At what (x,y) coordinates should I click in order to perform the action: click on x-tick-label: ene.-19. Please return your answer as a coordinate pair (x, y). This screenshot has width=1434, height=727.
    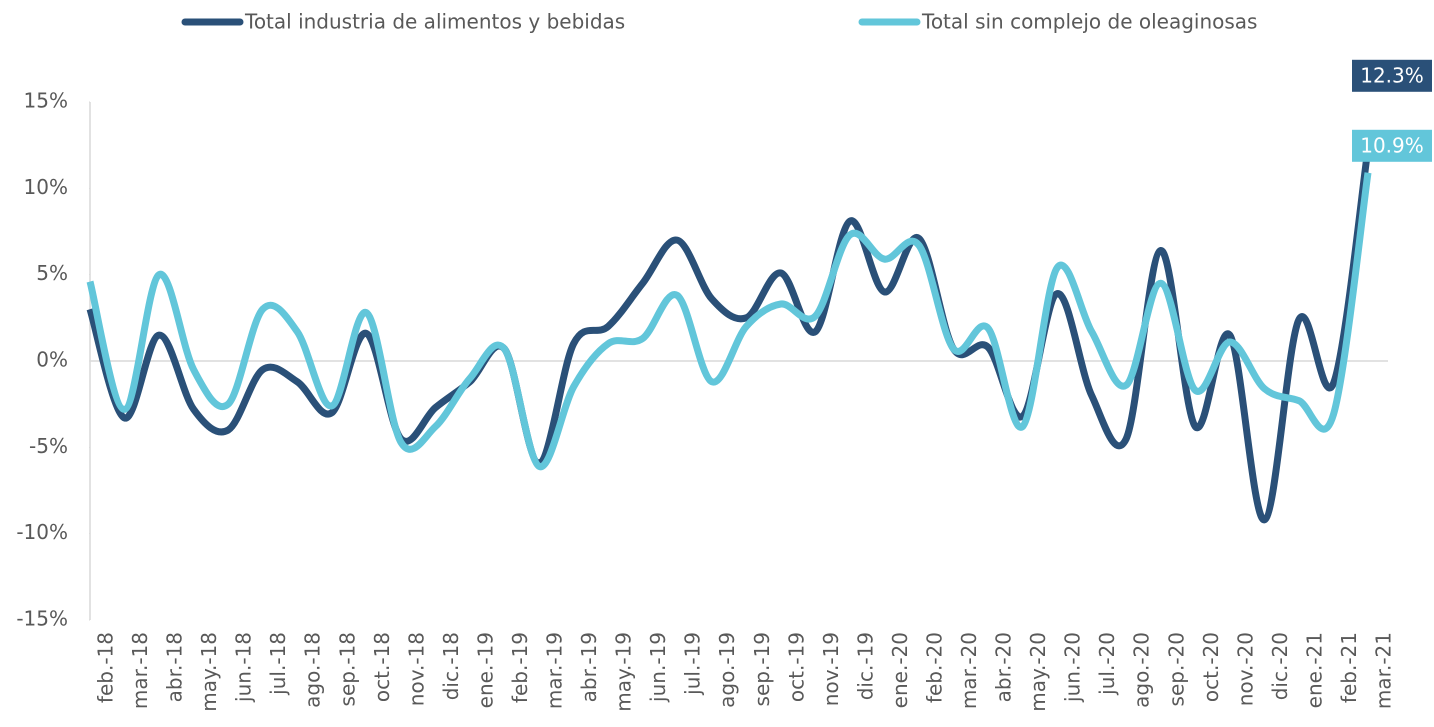
    Looking at the image, I should click on (485, 670).